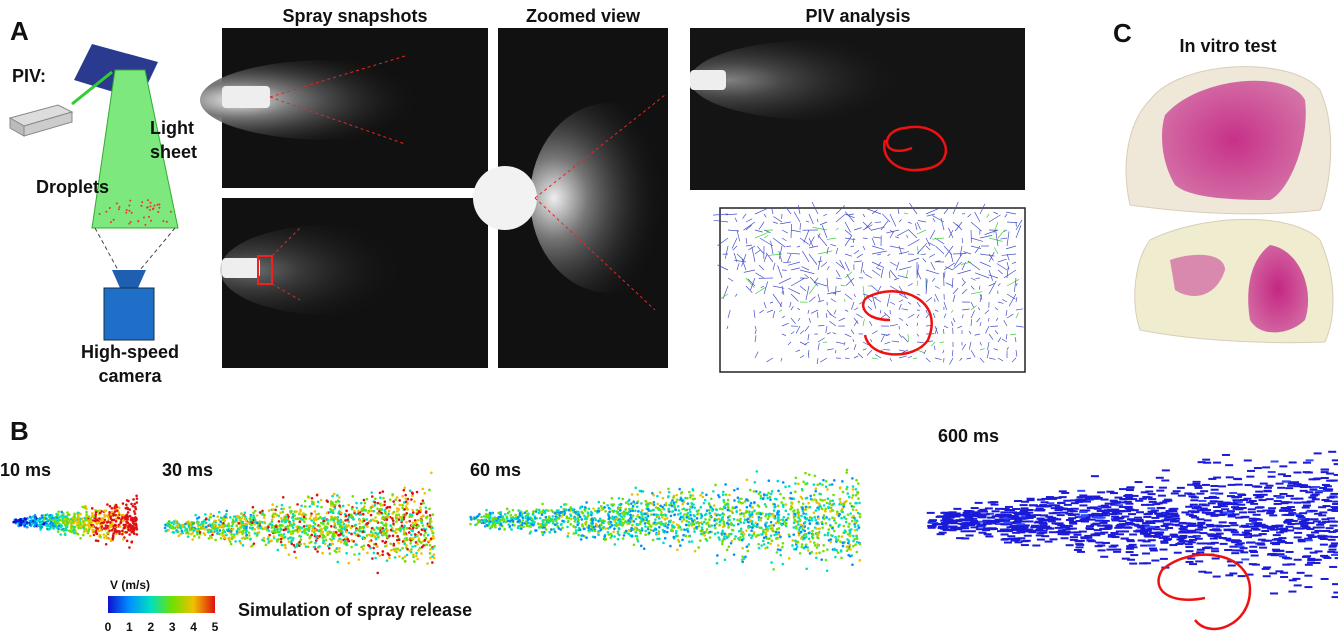 This screenshot has height=644, width=1338. I want to click on panel-label: C, so click(1122, 33).